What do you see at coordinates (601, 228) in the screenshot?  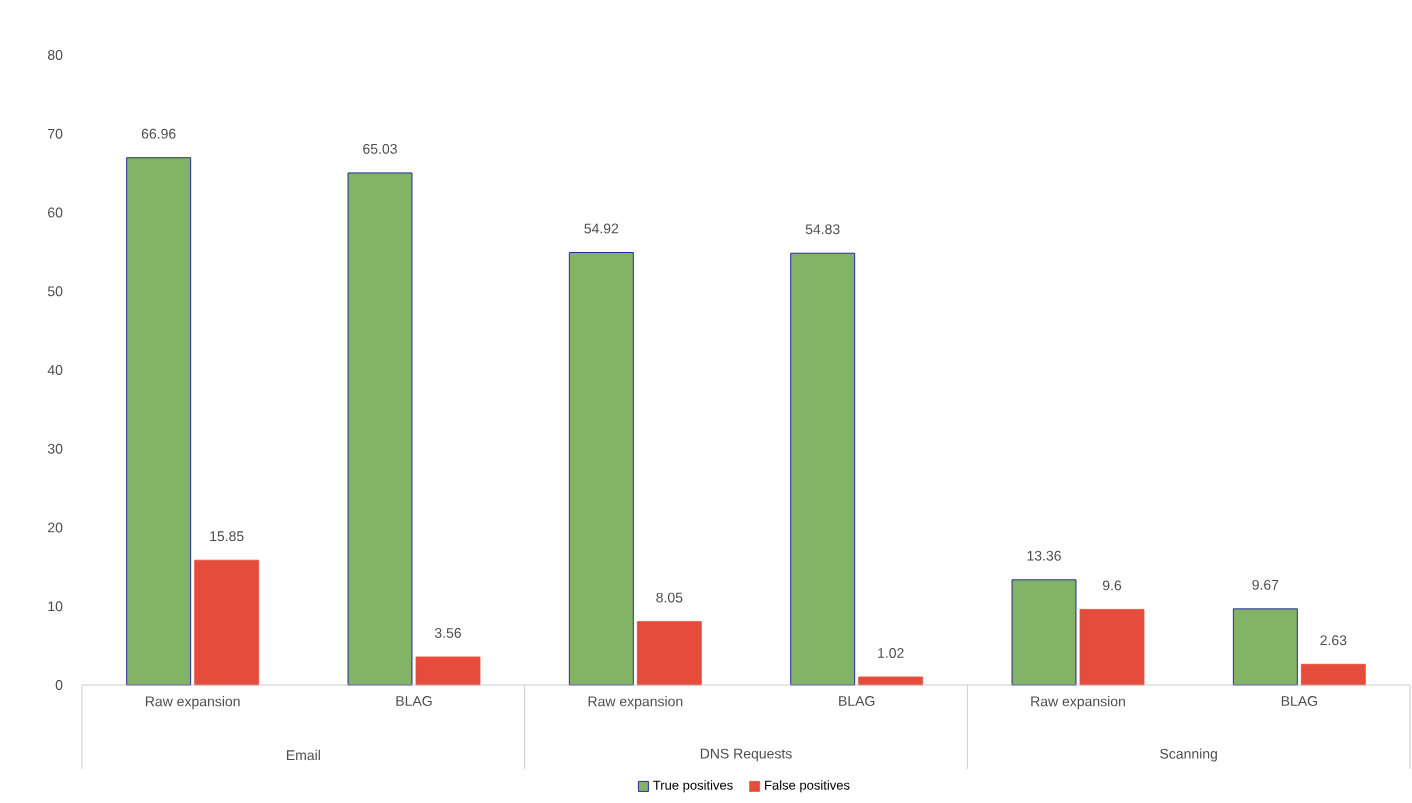 I see `data-label: 54.92` at bounding box center [601, 228].